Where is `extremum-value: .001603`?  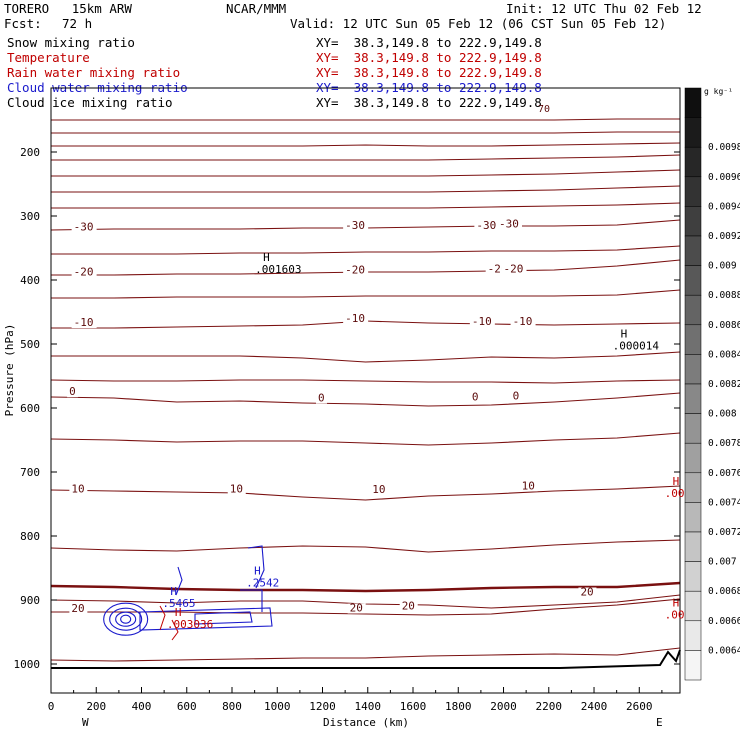 extremum-value: .001603 is located at coordinates (278, 269).